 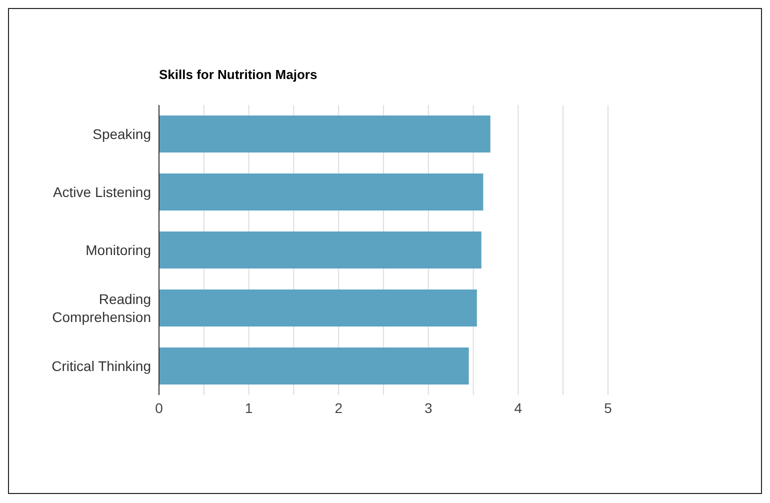 What do you see at coordinates (428, 408) in the screenshot?
I see `x-tick-label: 3` at bounding box center [428, 408].